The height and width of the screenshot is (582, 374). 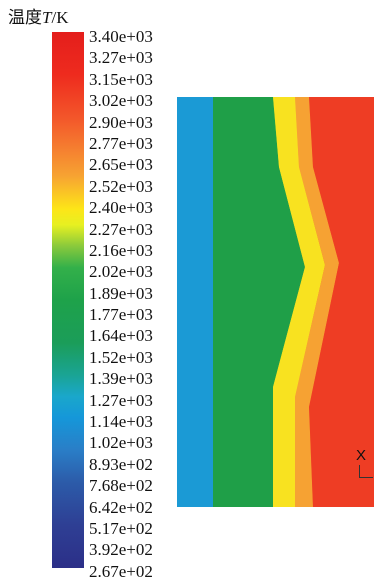 I want to click on tick-label: 2.02e+03, so click(x=121, y=272).